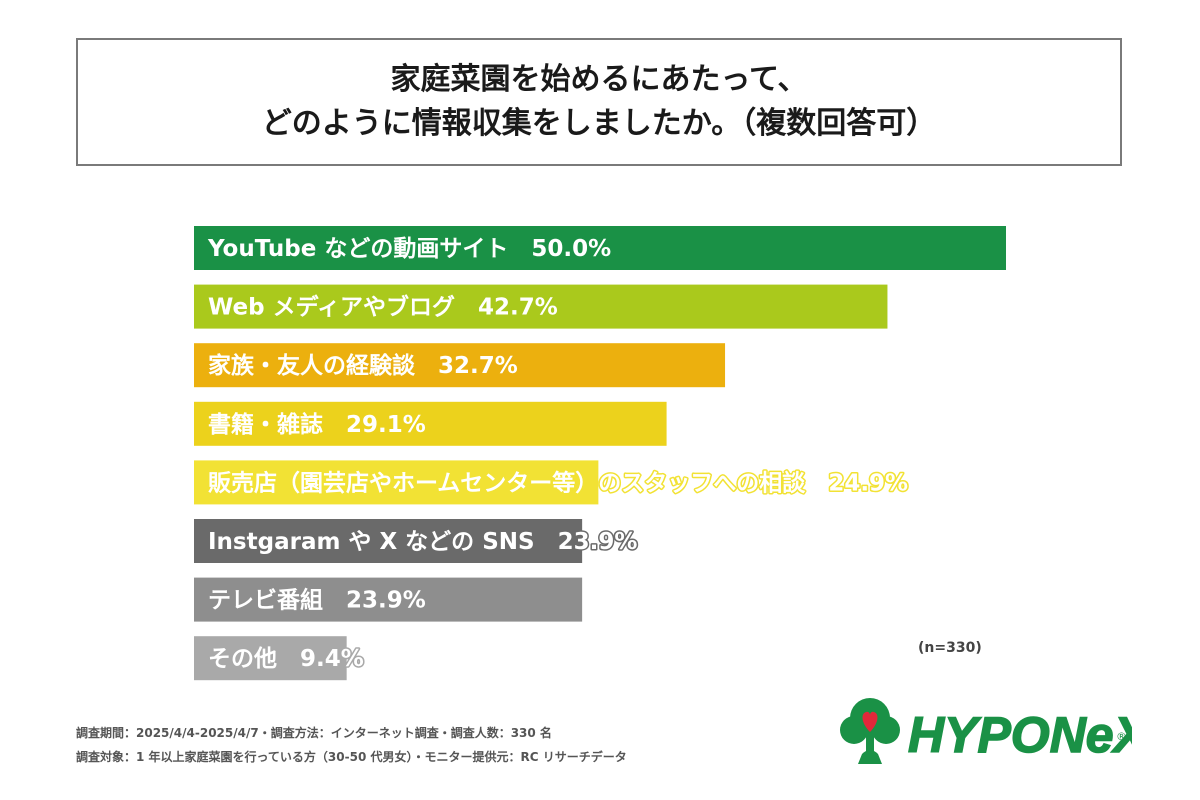 This screenshot has width=1200, height=800. I want to click on bar-label-2: 家族・友人の経験談 32.7%, so click(363, 365).